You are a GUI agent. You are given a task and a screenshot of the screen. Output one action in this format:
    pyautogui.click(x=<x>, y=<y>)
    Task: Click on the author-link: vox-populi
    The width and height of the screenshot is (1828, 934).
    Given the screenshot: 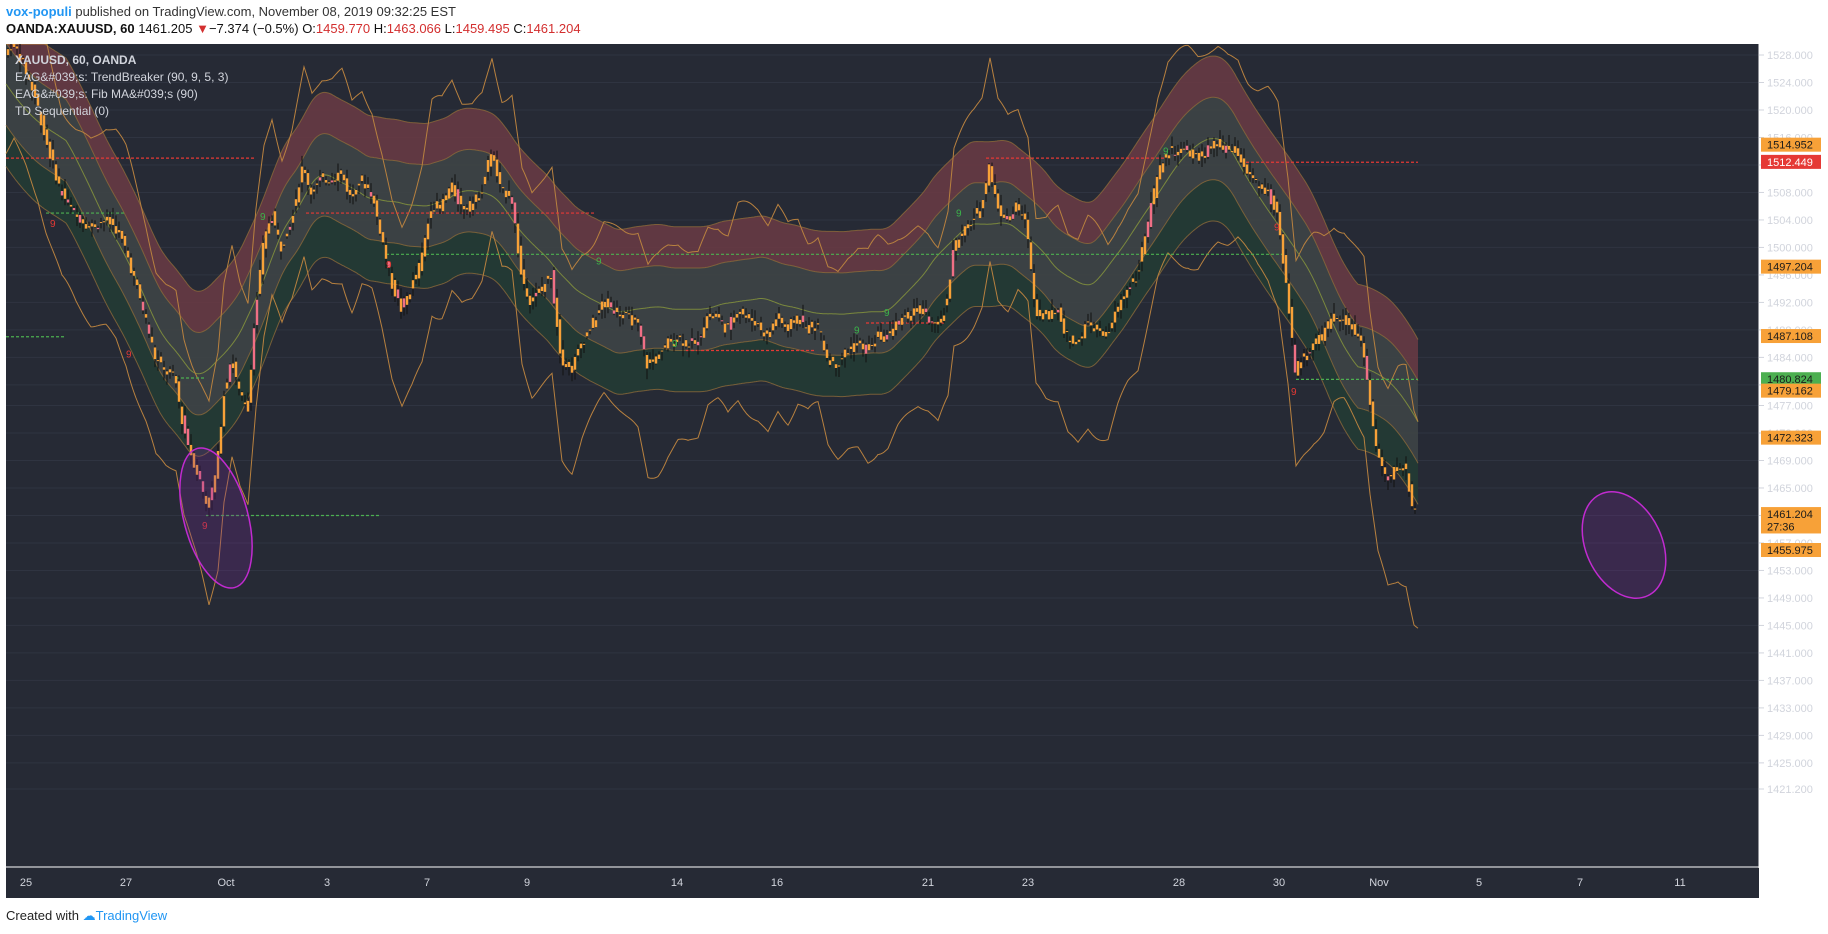 What is the action you would take?
    pyautogui.click(x=39, y=11)
    